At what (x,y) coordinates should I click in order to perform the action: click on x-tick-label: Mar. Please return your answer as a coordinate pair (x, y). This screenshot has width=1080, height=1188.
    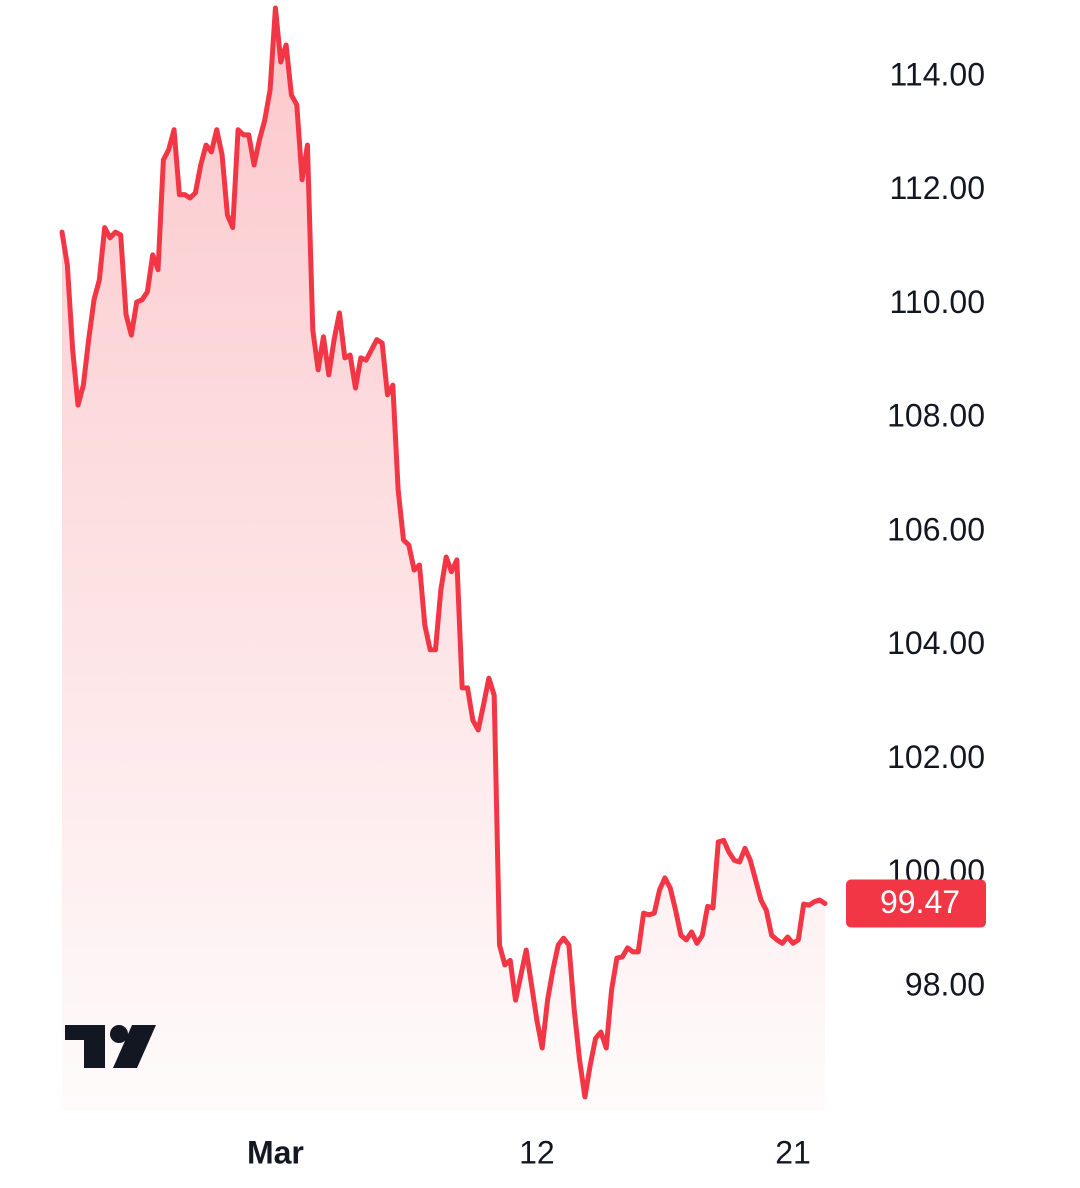
    Looking at the image, I should click on (275, 1152).